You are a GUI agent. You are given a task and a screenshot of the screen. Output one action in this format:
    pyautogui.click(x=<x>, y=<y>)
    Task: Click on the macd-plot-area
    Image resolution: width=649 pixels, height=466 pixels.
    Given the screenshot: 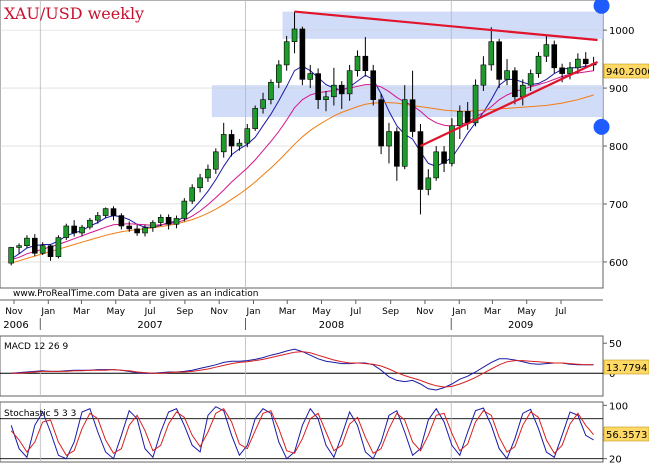 What is the action you would take?
    pyautogui.click(x=302, y=366)
    